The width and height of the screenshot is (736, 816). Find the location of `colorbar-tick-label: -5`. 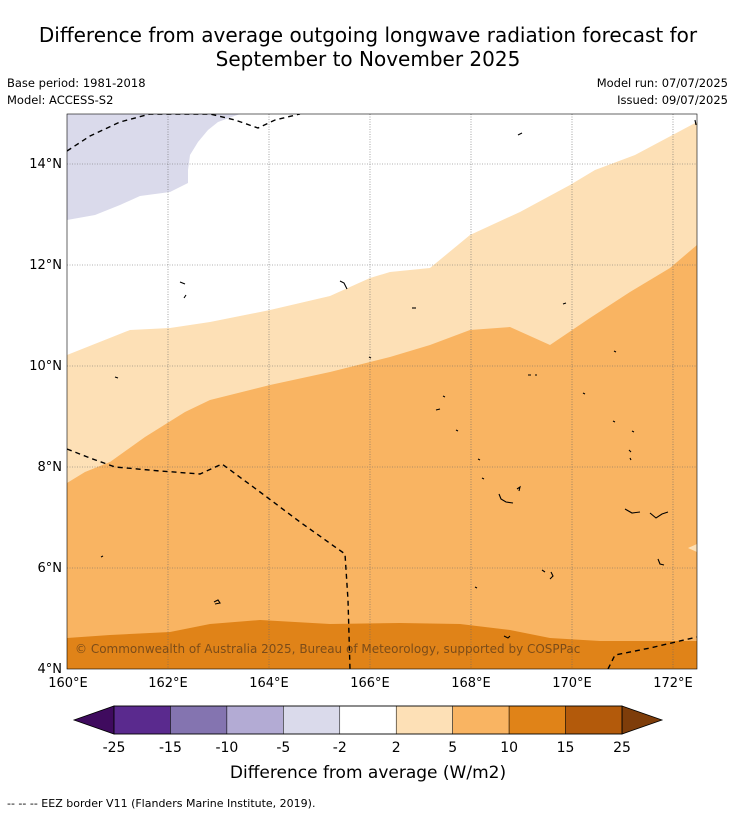

colorbar-tick-label: -5 is located at coordinates (283, 748).